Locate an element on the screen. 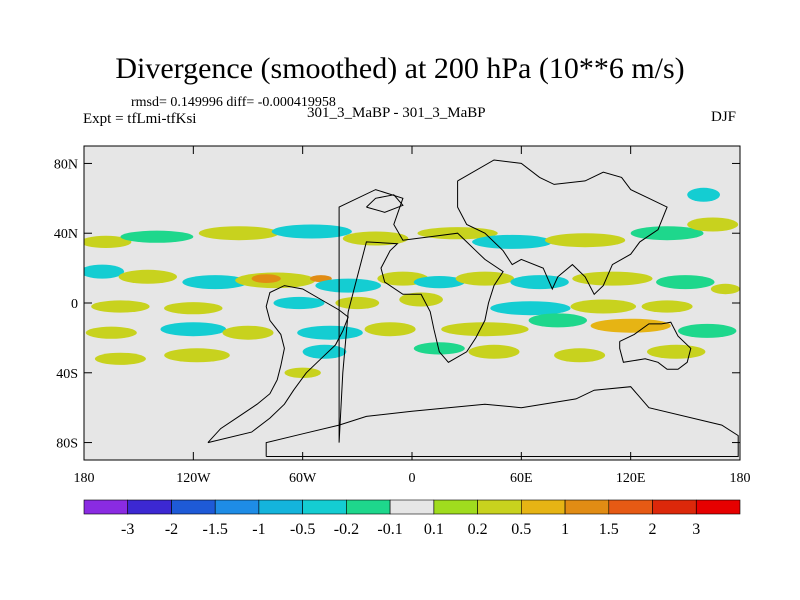  comparison-label: 301_3_MaBP - 301_3_MaBP is located at coordinates (396, 113).